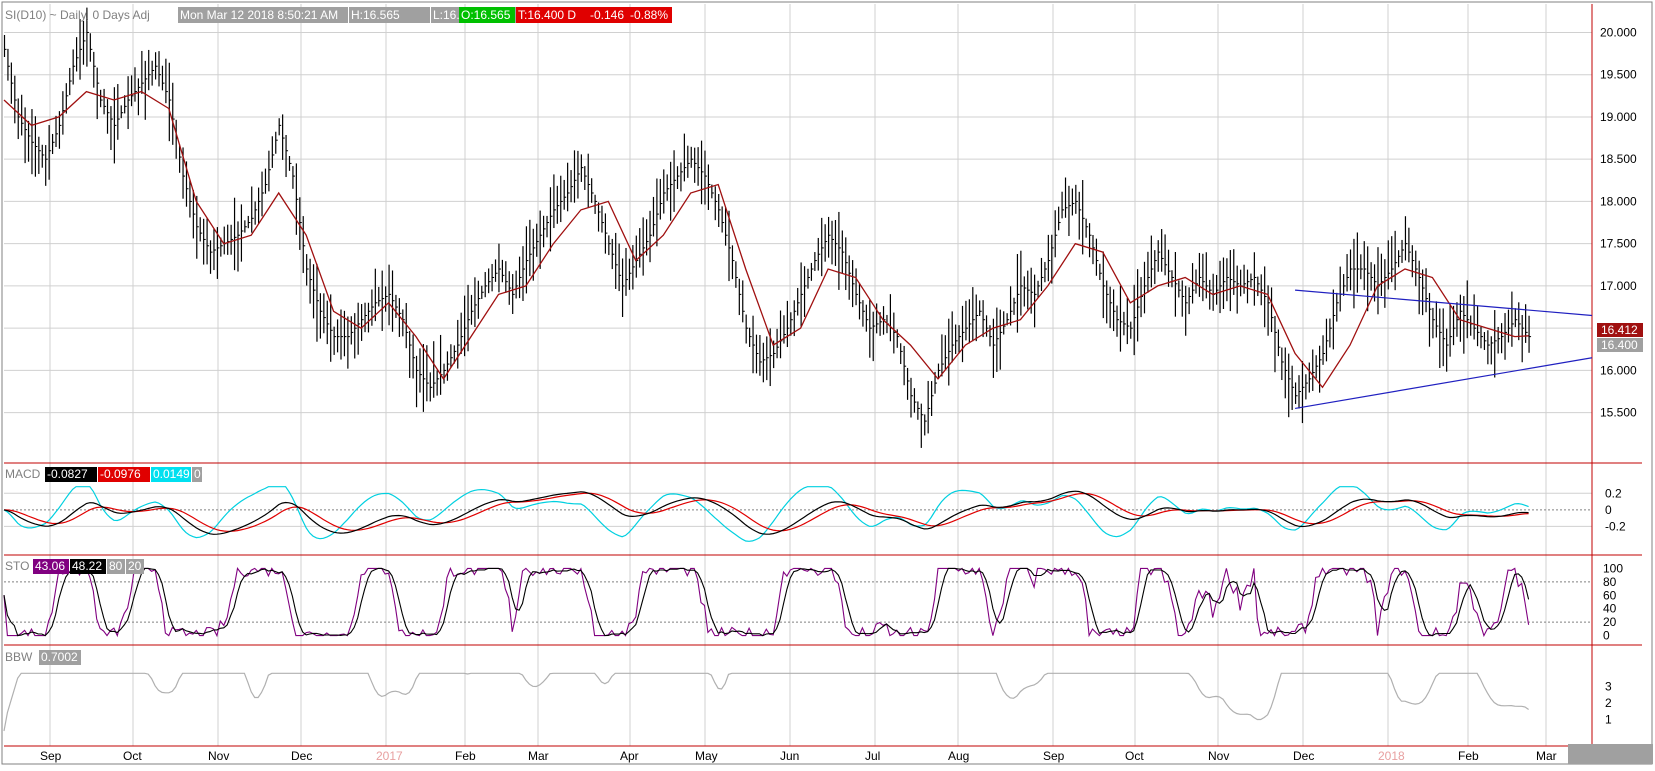  What do you see at coordinates (1608, 687) in the screenshot?
I see `bbw-y-tick: 3` at bounding box center [1608, 687].